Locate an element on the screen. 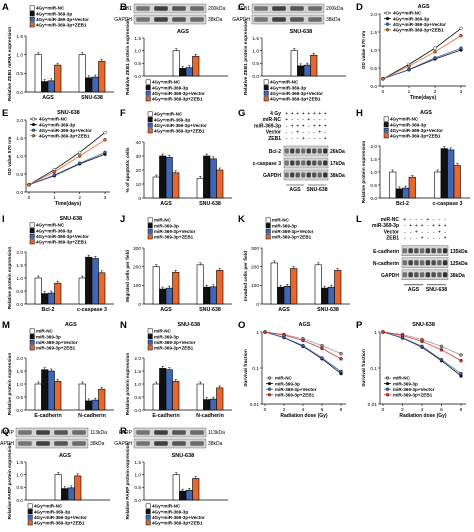  y-axis-label: Survival fraction is located at coordinates (364, 368).